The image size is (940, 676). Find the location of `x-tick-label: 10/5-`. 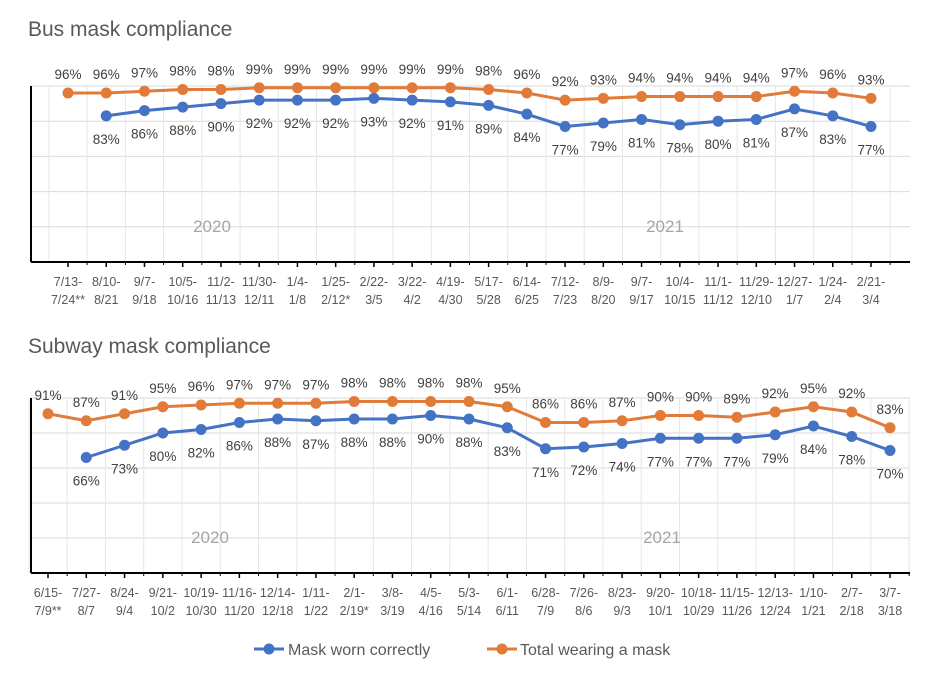

x-tick-label: 10/5- is located at coordinates (182, 282).